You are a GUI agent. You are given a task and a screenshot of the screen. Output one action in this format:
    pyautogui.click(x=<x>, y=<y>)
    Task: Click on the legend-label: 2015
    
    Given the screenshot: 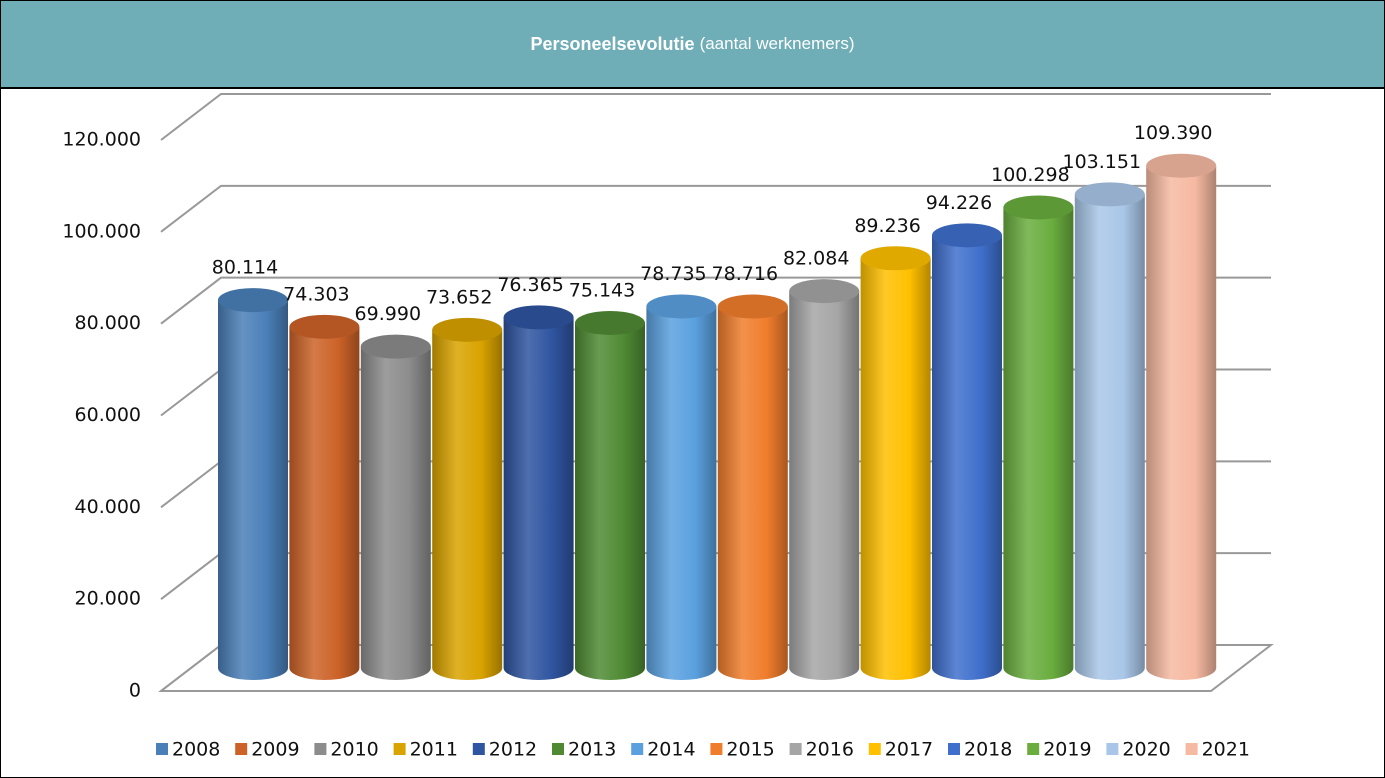 What is the action you would take?
    pyautogui.click(x=750, y=750)
    